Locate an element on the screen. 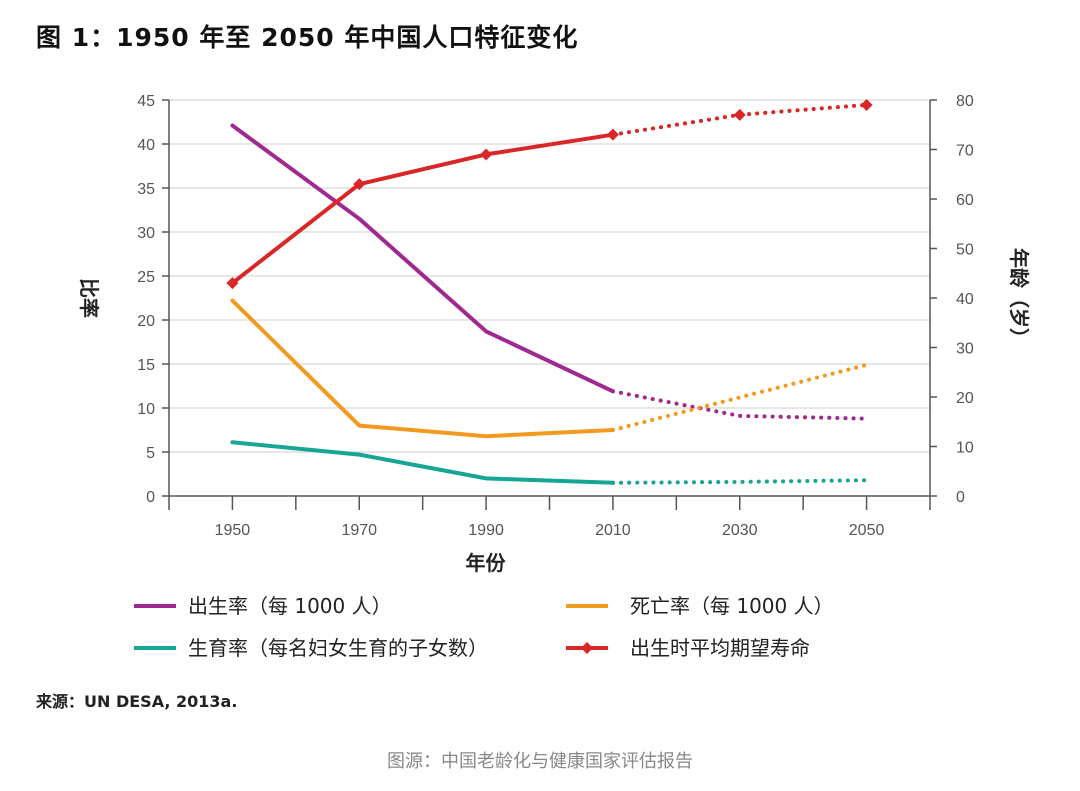 The image size is (1080, 791). series-markers is located at coordinates (549, 194).